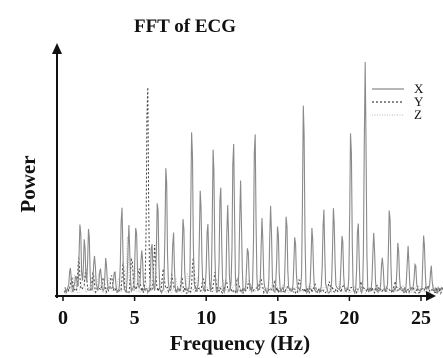 Image resolution: width=443 pixels, height=358 pixels. Describe the element at coordinates (253, 266) in the screenshot. I see `series-line-z` at that location.